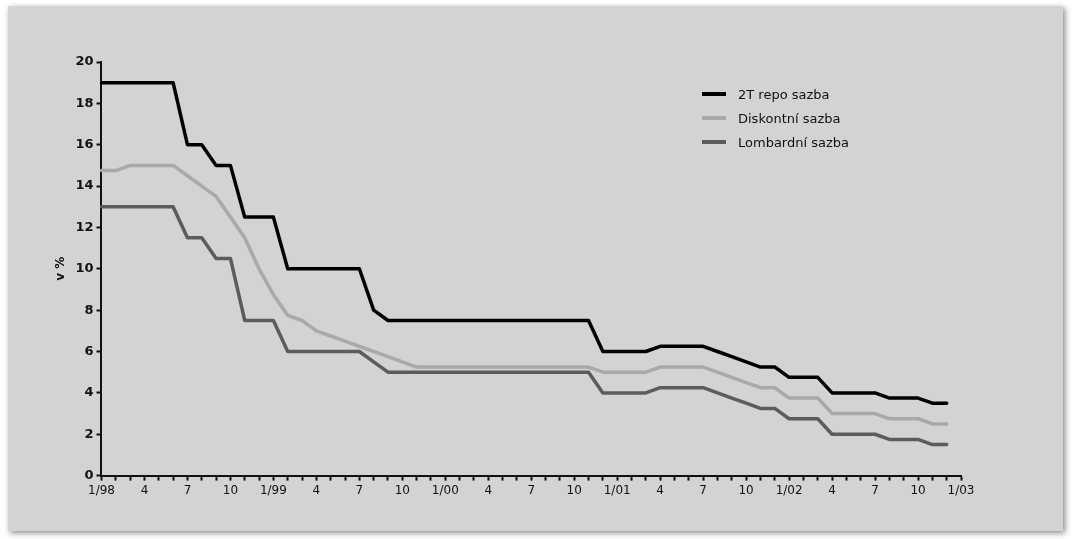  What do you see at coordinates (84, 61) in the screenshot?
I see `y-tick-label: 20` at bounding box center [84, 61].